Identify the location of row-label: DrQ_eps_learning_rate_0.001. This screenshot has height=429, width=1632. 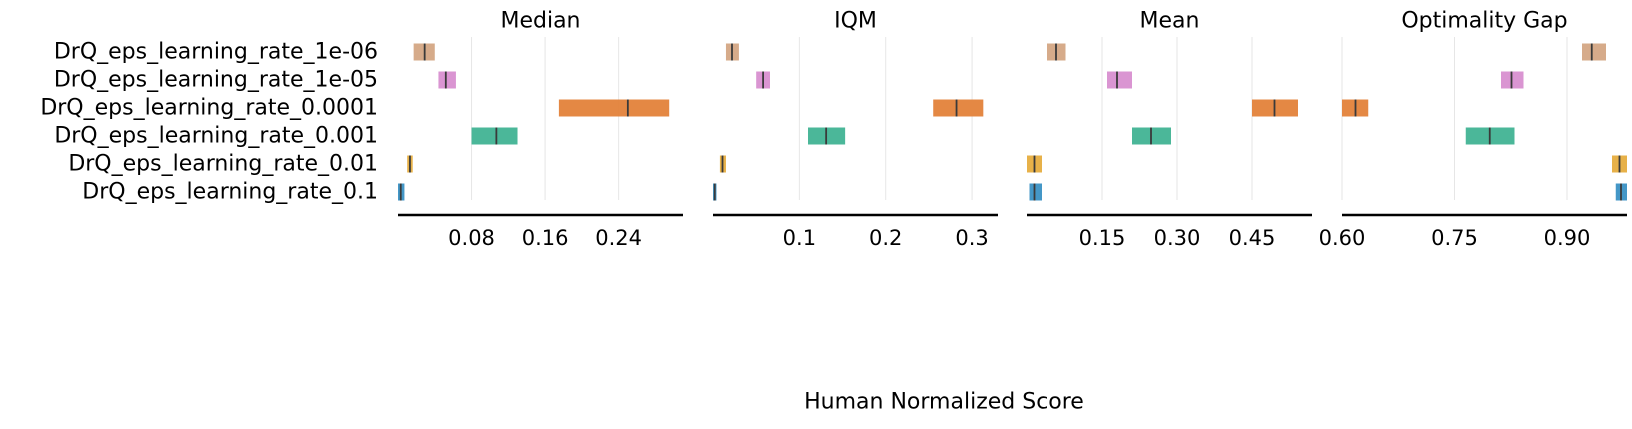
(216, 136).